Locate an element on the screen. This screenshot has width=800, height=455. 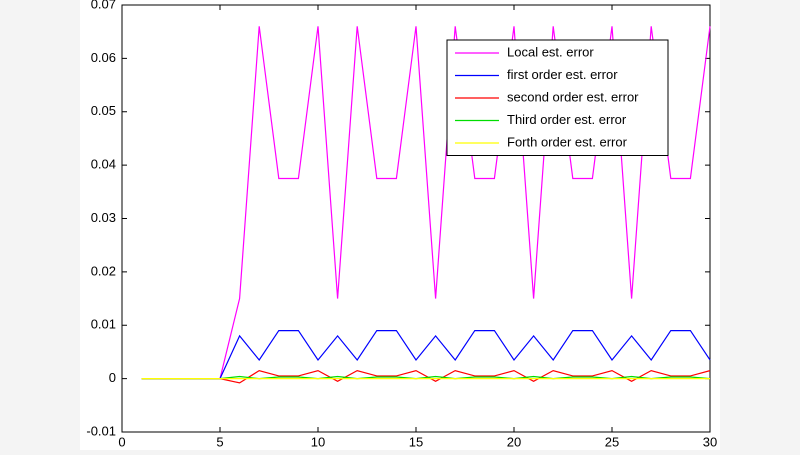
y-tick-label: -0.01 is located at coordinates (101, 430).